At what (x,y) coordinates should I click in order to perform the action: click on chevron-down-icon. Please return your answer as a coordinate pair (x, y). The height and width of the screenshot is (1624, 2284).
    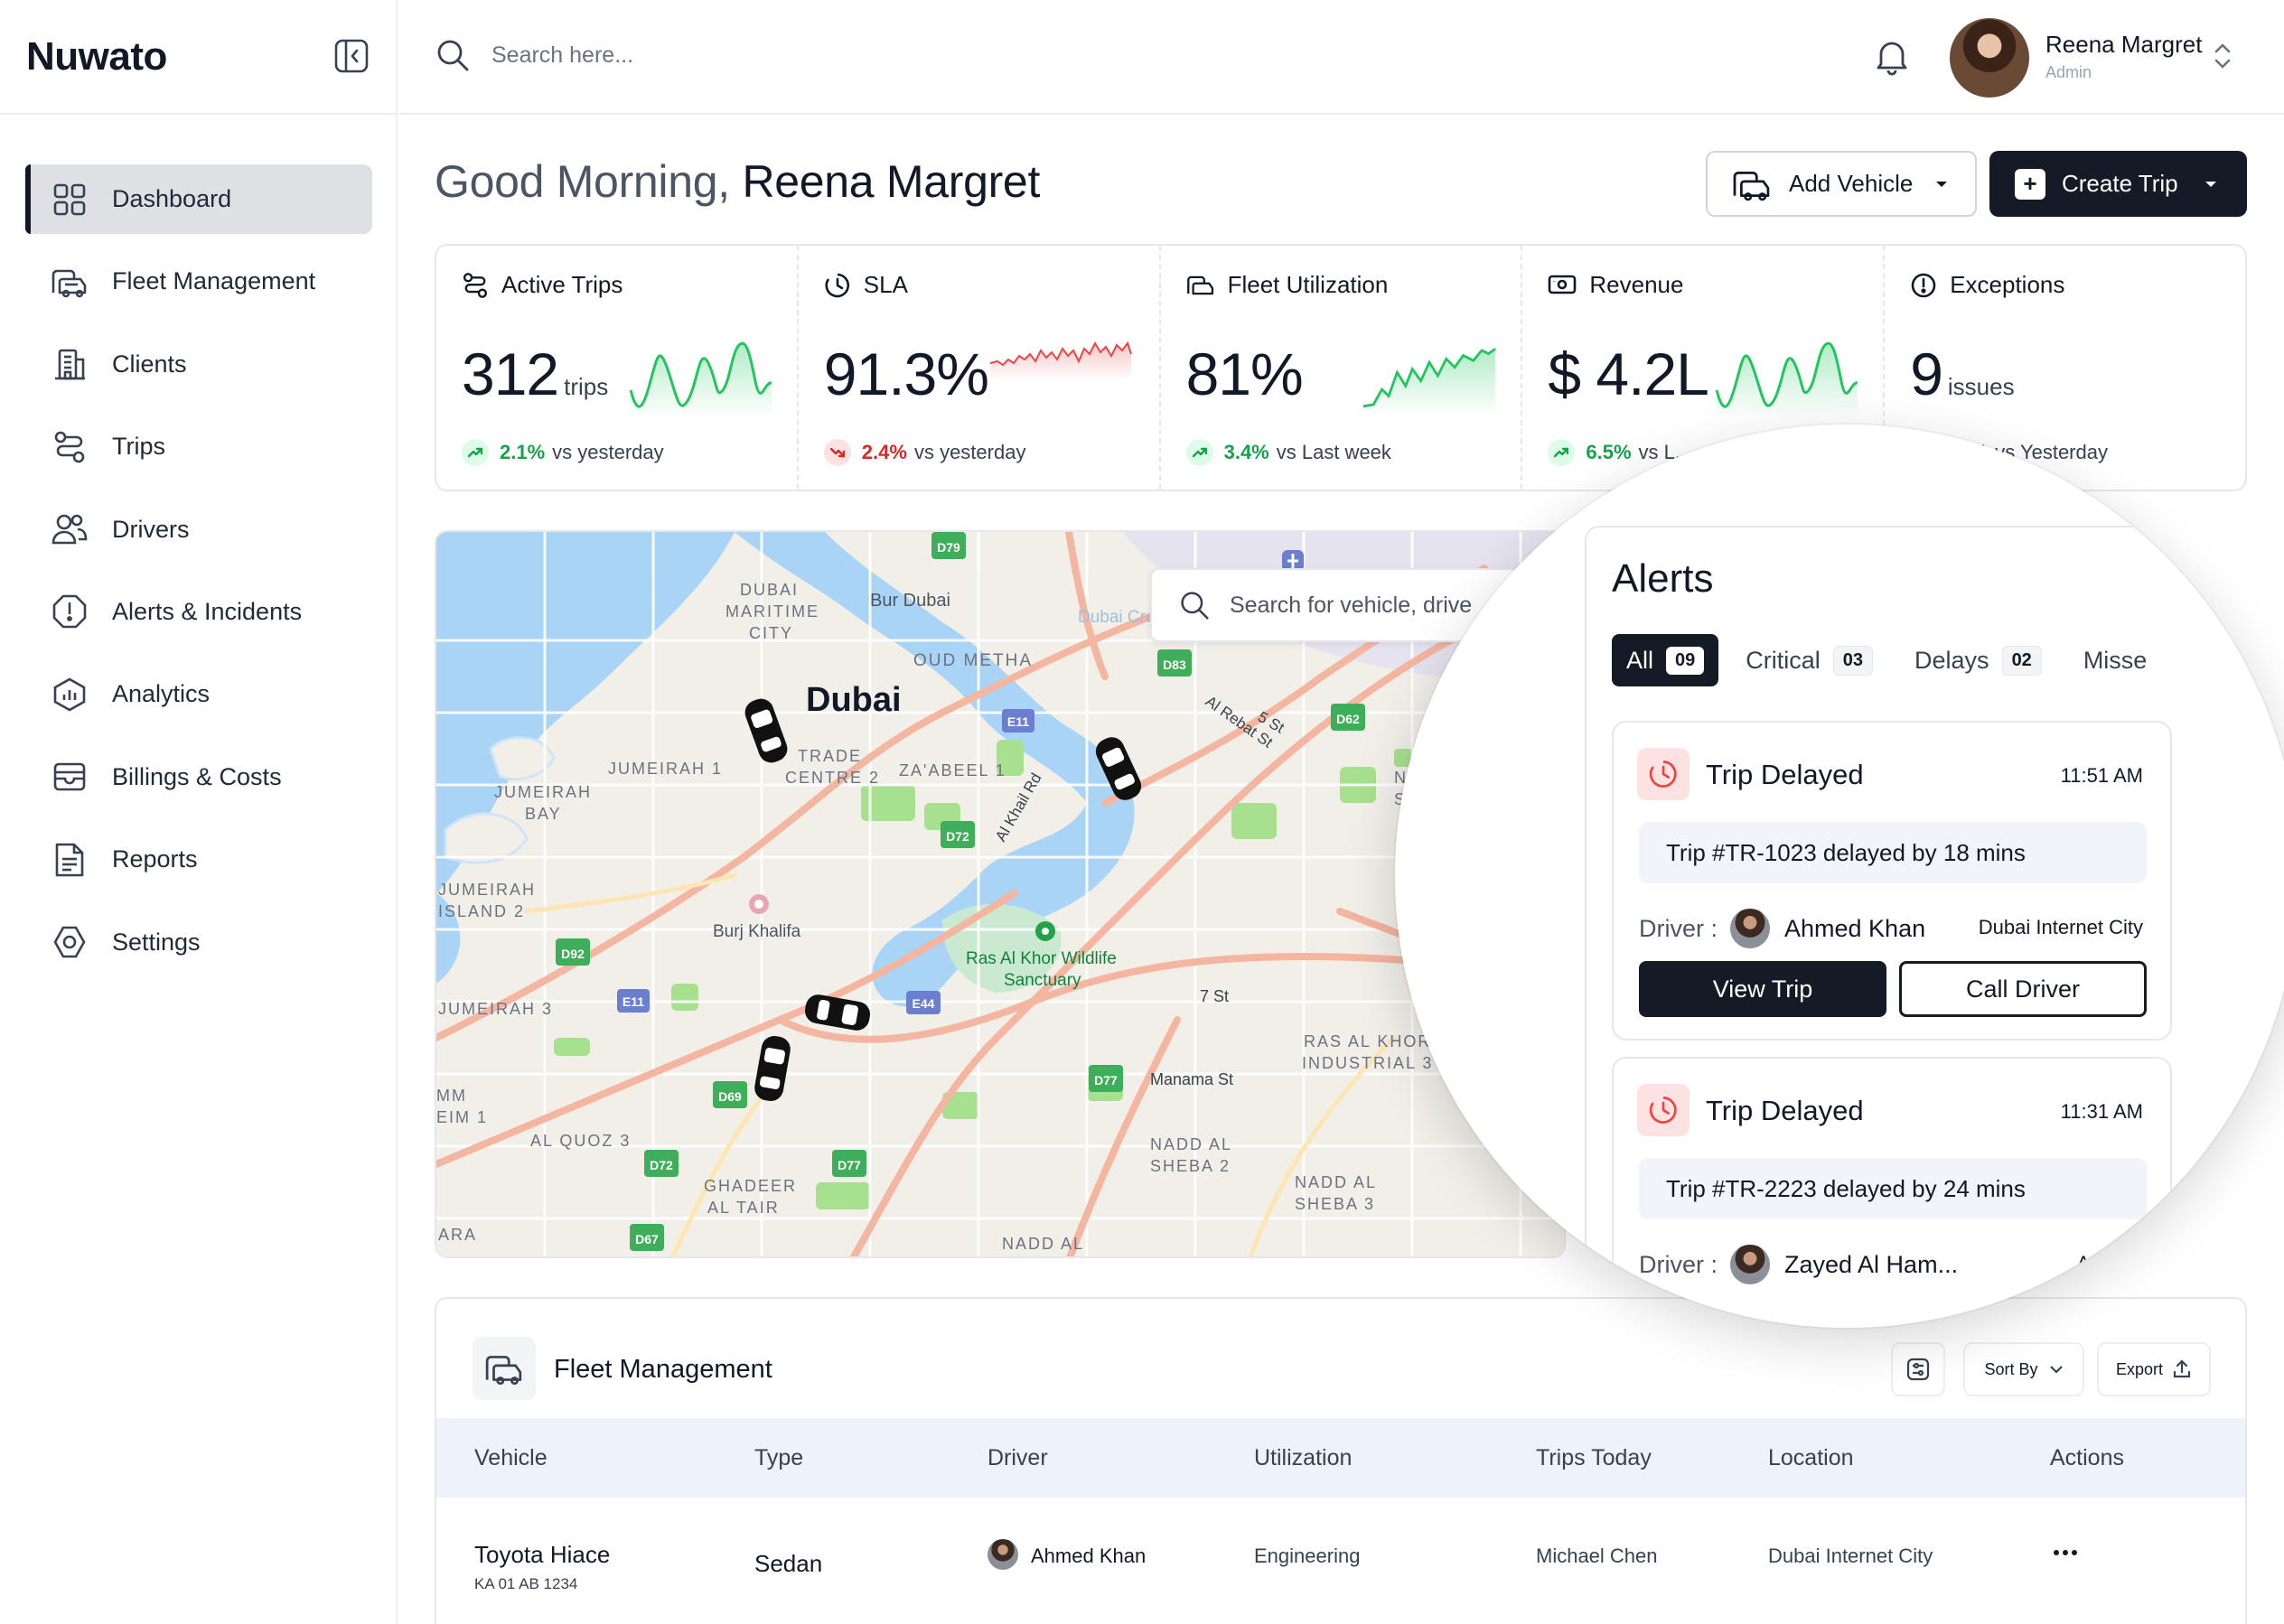
    Looking at the image, I should click on (2056, 1370).